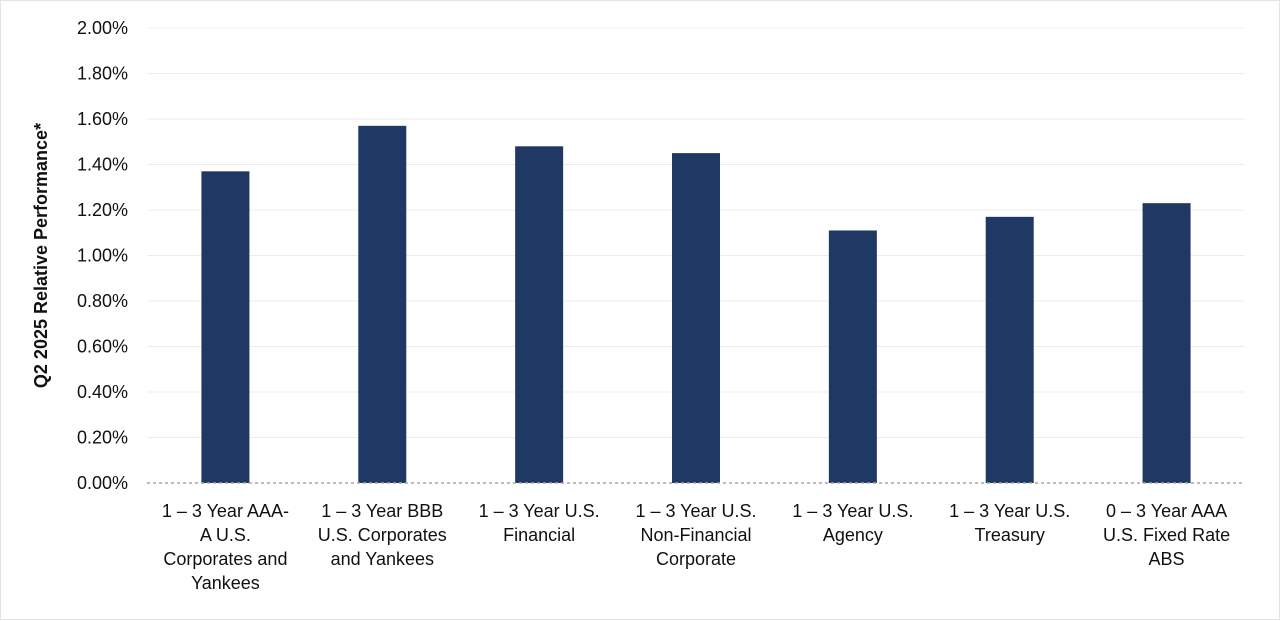  I want to click on y-tick-label: 0.00%, so click(102, 483).